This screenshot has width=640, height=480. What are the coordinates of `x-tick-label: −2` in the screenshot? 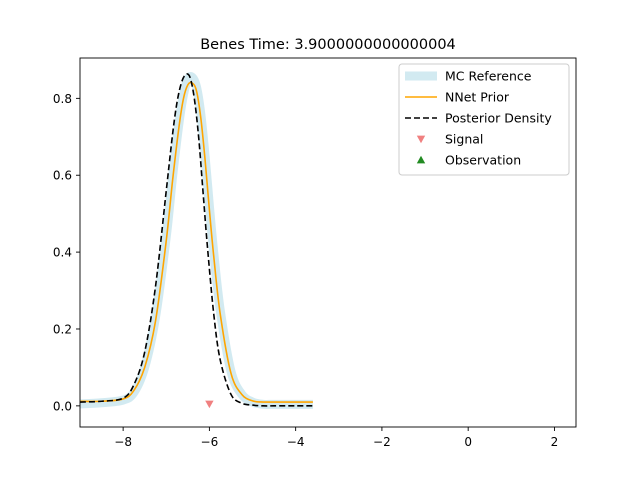 It's located at (382, 442).